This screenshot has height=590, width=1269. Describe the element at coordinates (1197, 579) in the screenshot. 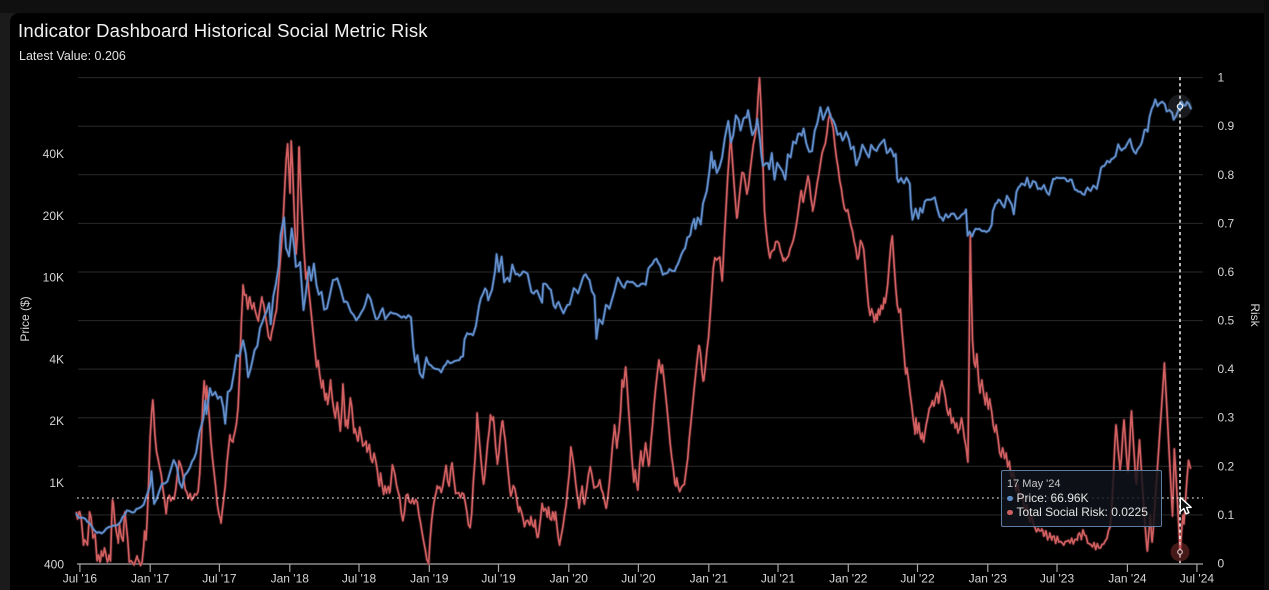

I see `svg-text: Jul '24` at that location.